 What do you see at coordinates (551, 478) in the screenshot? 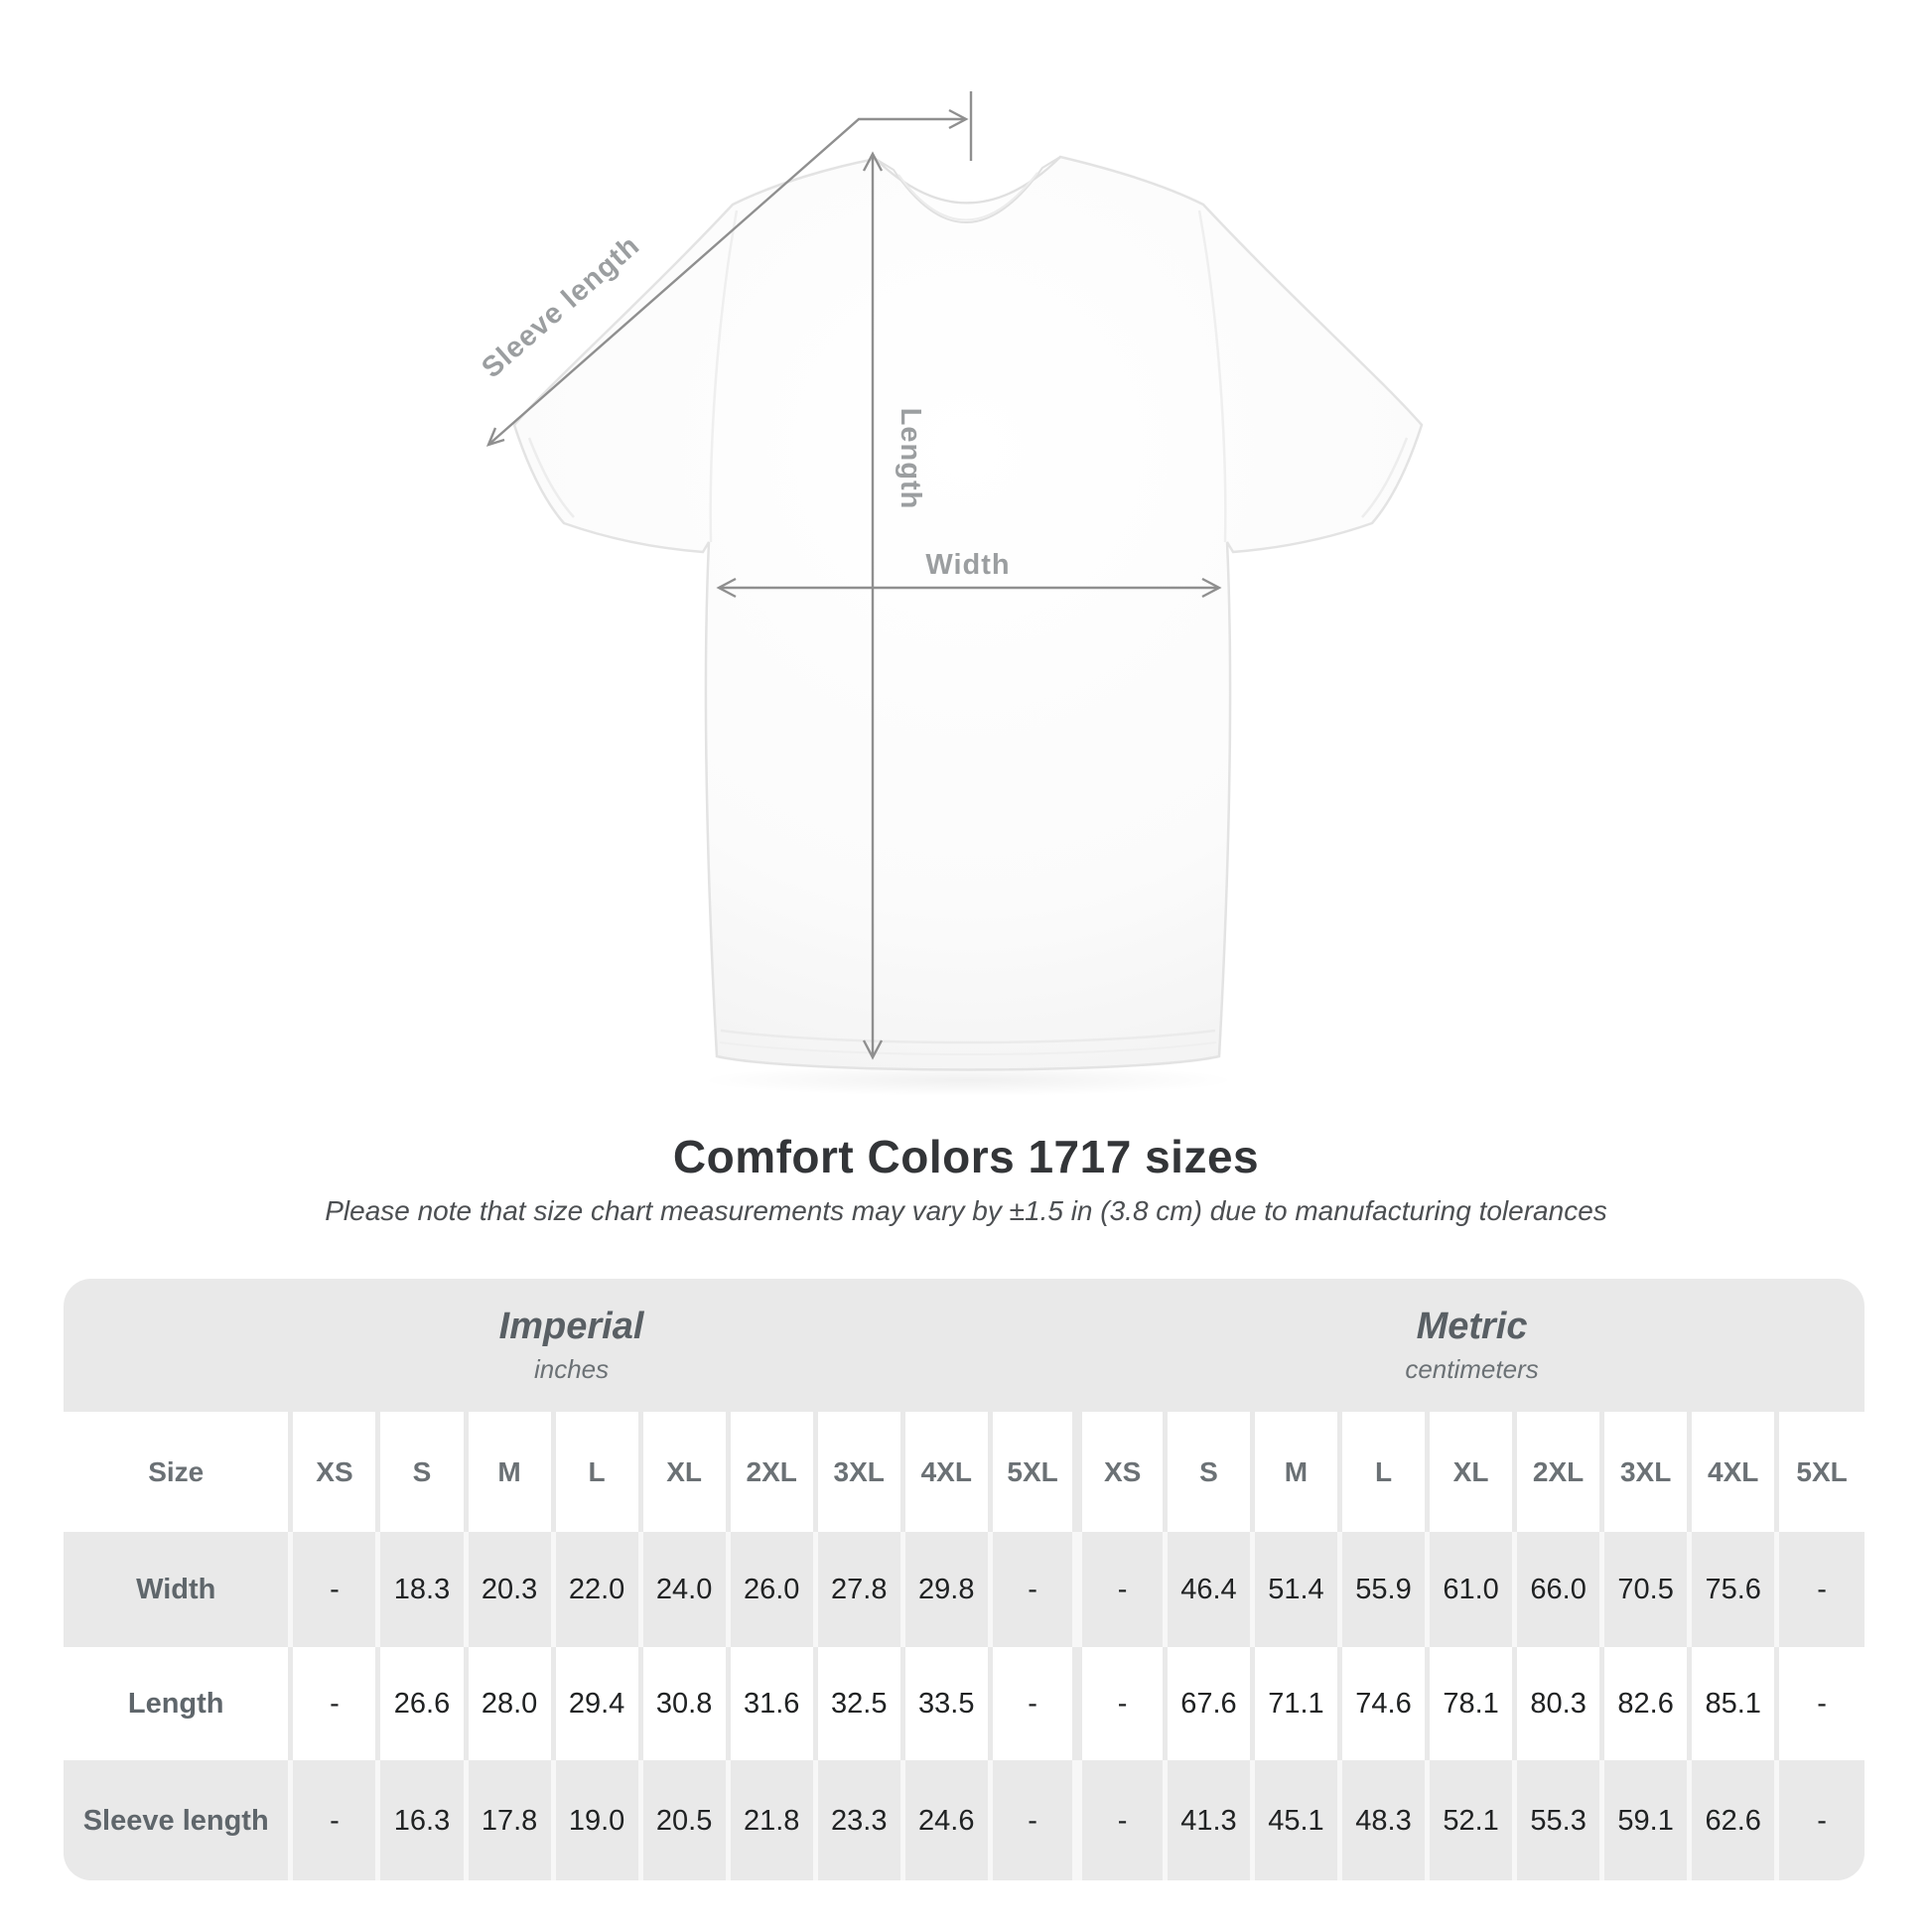
I see `tshirt-left-cuff-seam` at bounding box center [551, 478].